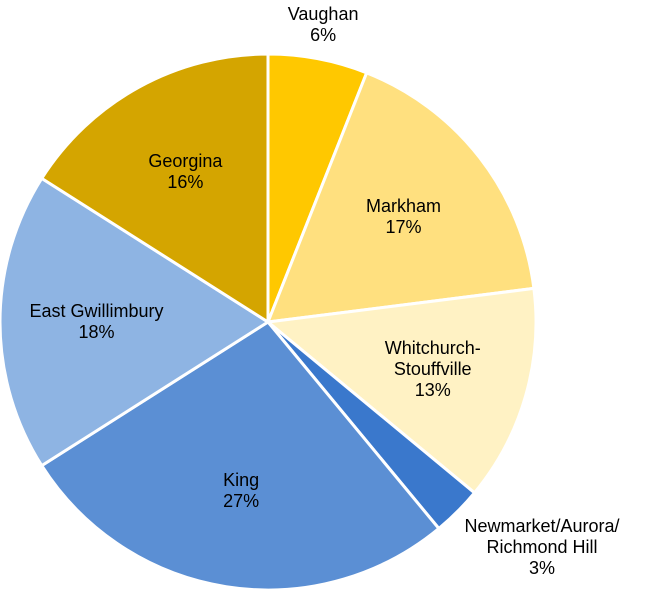 This screenshot has height=597, width=670. I want to click on slice-label: Markham 17%, so click(403, 217).